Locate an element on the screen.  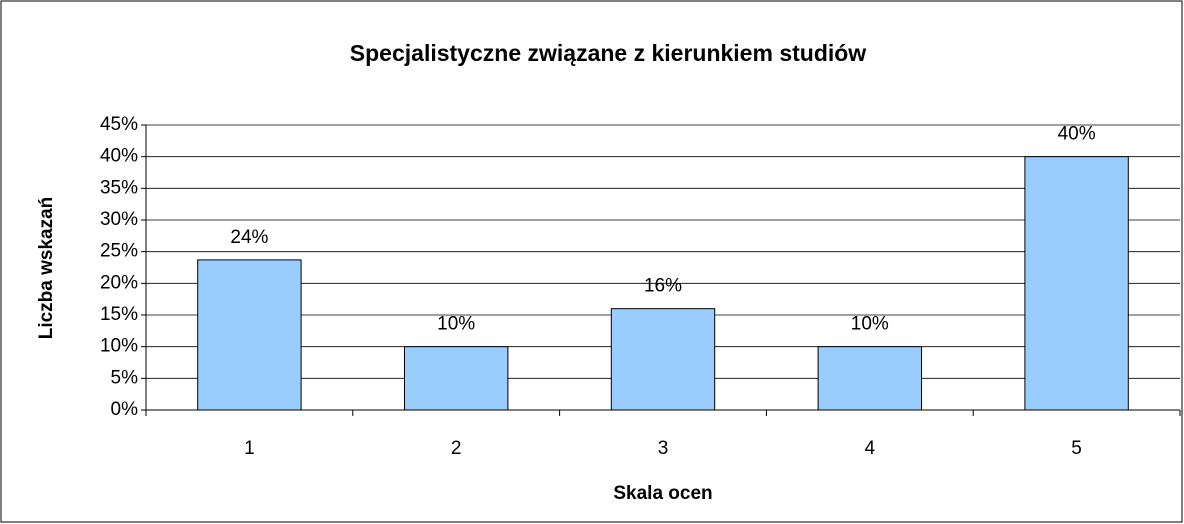
value-label: 24% is located at coordinates (249, 237).